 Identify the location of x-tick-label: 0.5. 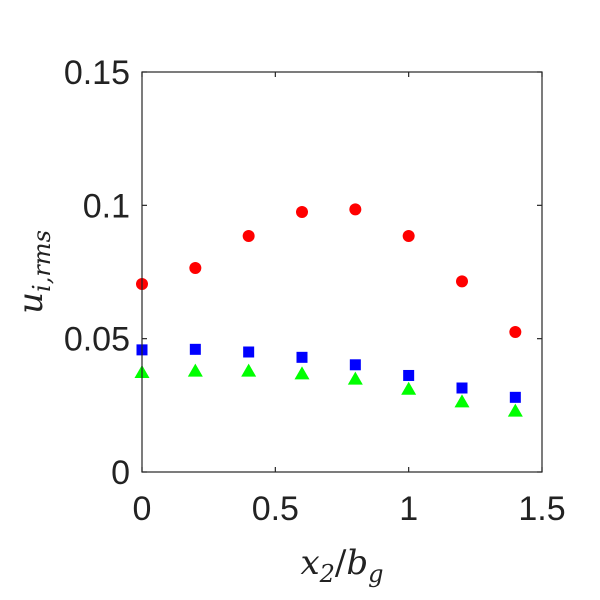
(275, 509).